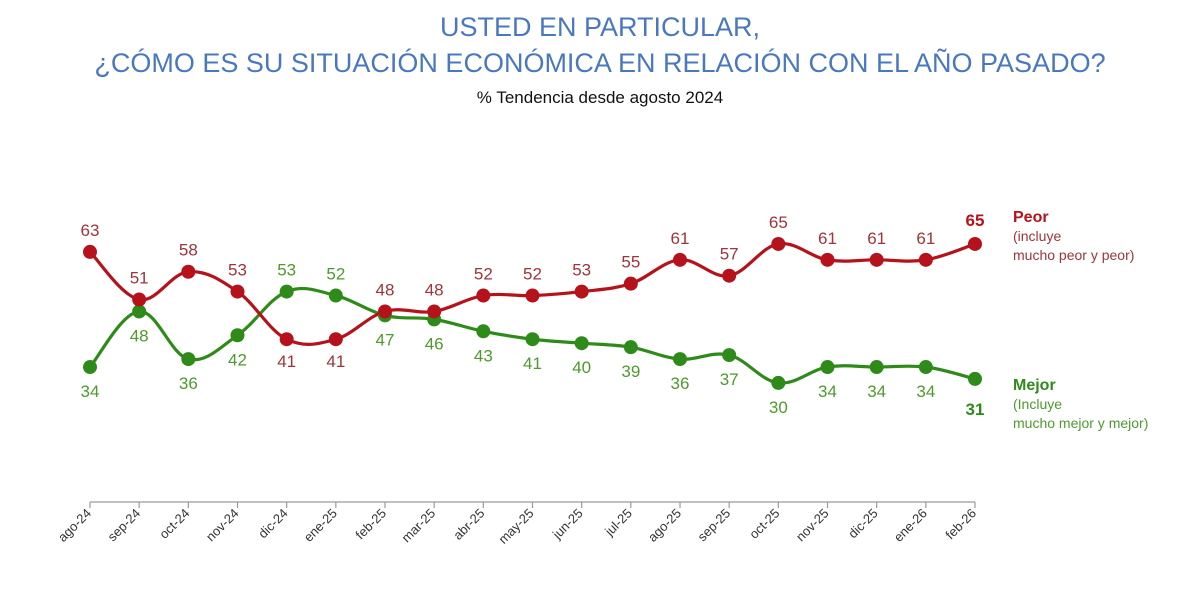 This screenshot has height=597, width=1200. I want to click on data-label-mejor: 41, so click(532, 363).